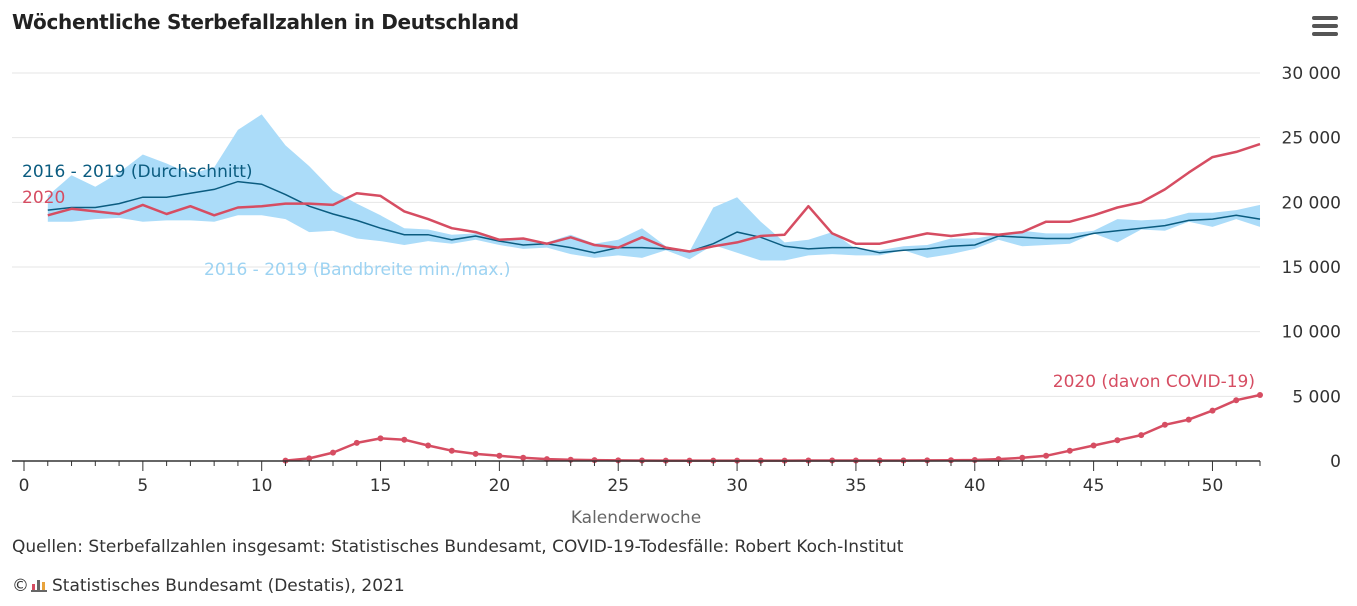  What do you see at coordinates (975, 486) in the screenshot?
I see `x-tick-label: 40` at bounding box center [975, 486].